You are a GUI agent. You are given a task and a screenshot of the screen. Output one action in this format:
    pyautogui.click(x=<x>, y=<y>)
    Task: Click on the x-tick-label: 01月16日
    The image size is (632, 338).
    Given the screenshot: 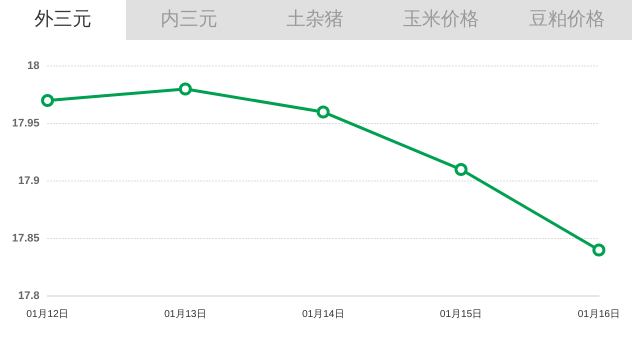 What is the action you would take?
    pyautogui.click(x=599, y=314)
    